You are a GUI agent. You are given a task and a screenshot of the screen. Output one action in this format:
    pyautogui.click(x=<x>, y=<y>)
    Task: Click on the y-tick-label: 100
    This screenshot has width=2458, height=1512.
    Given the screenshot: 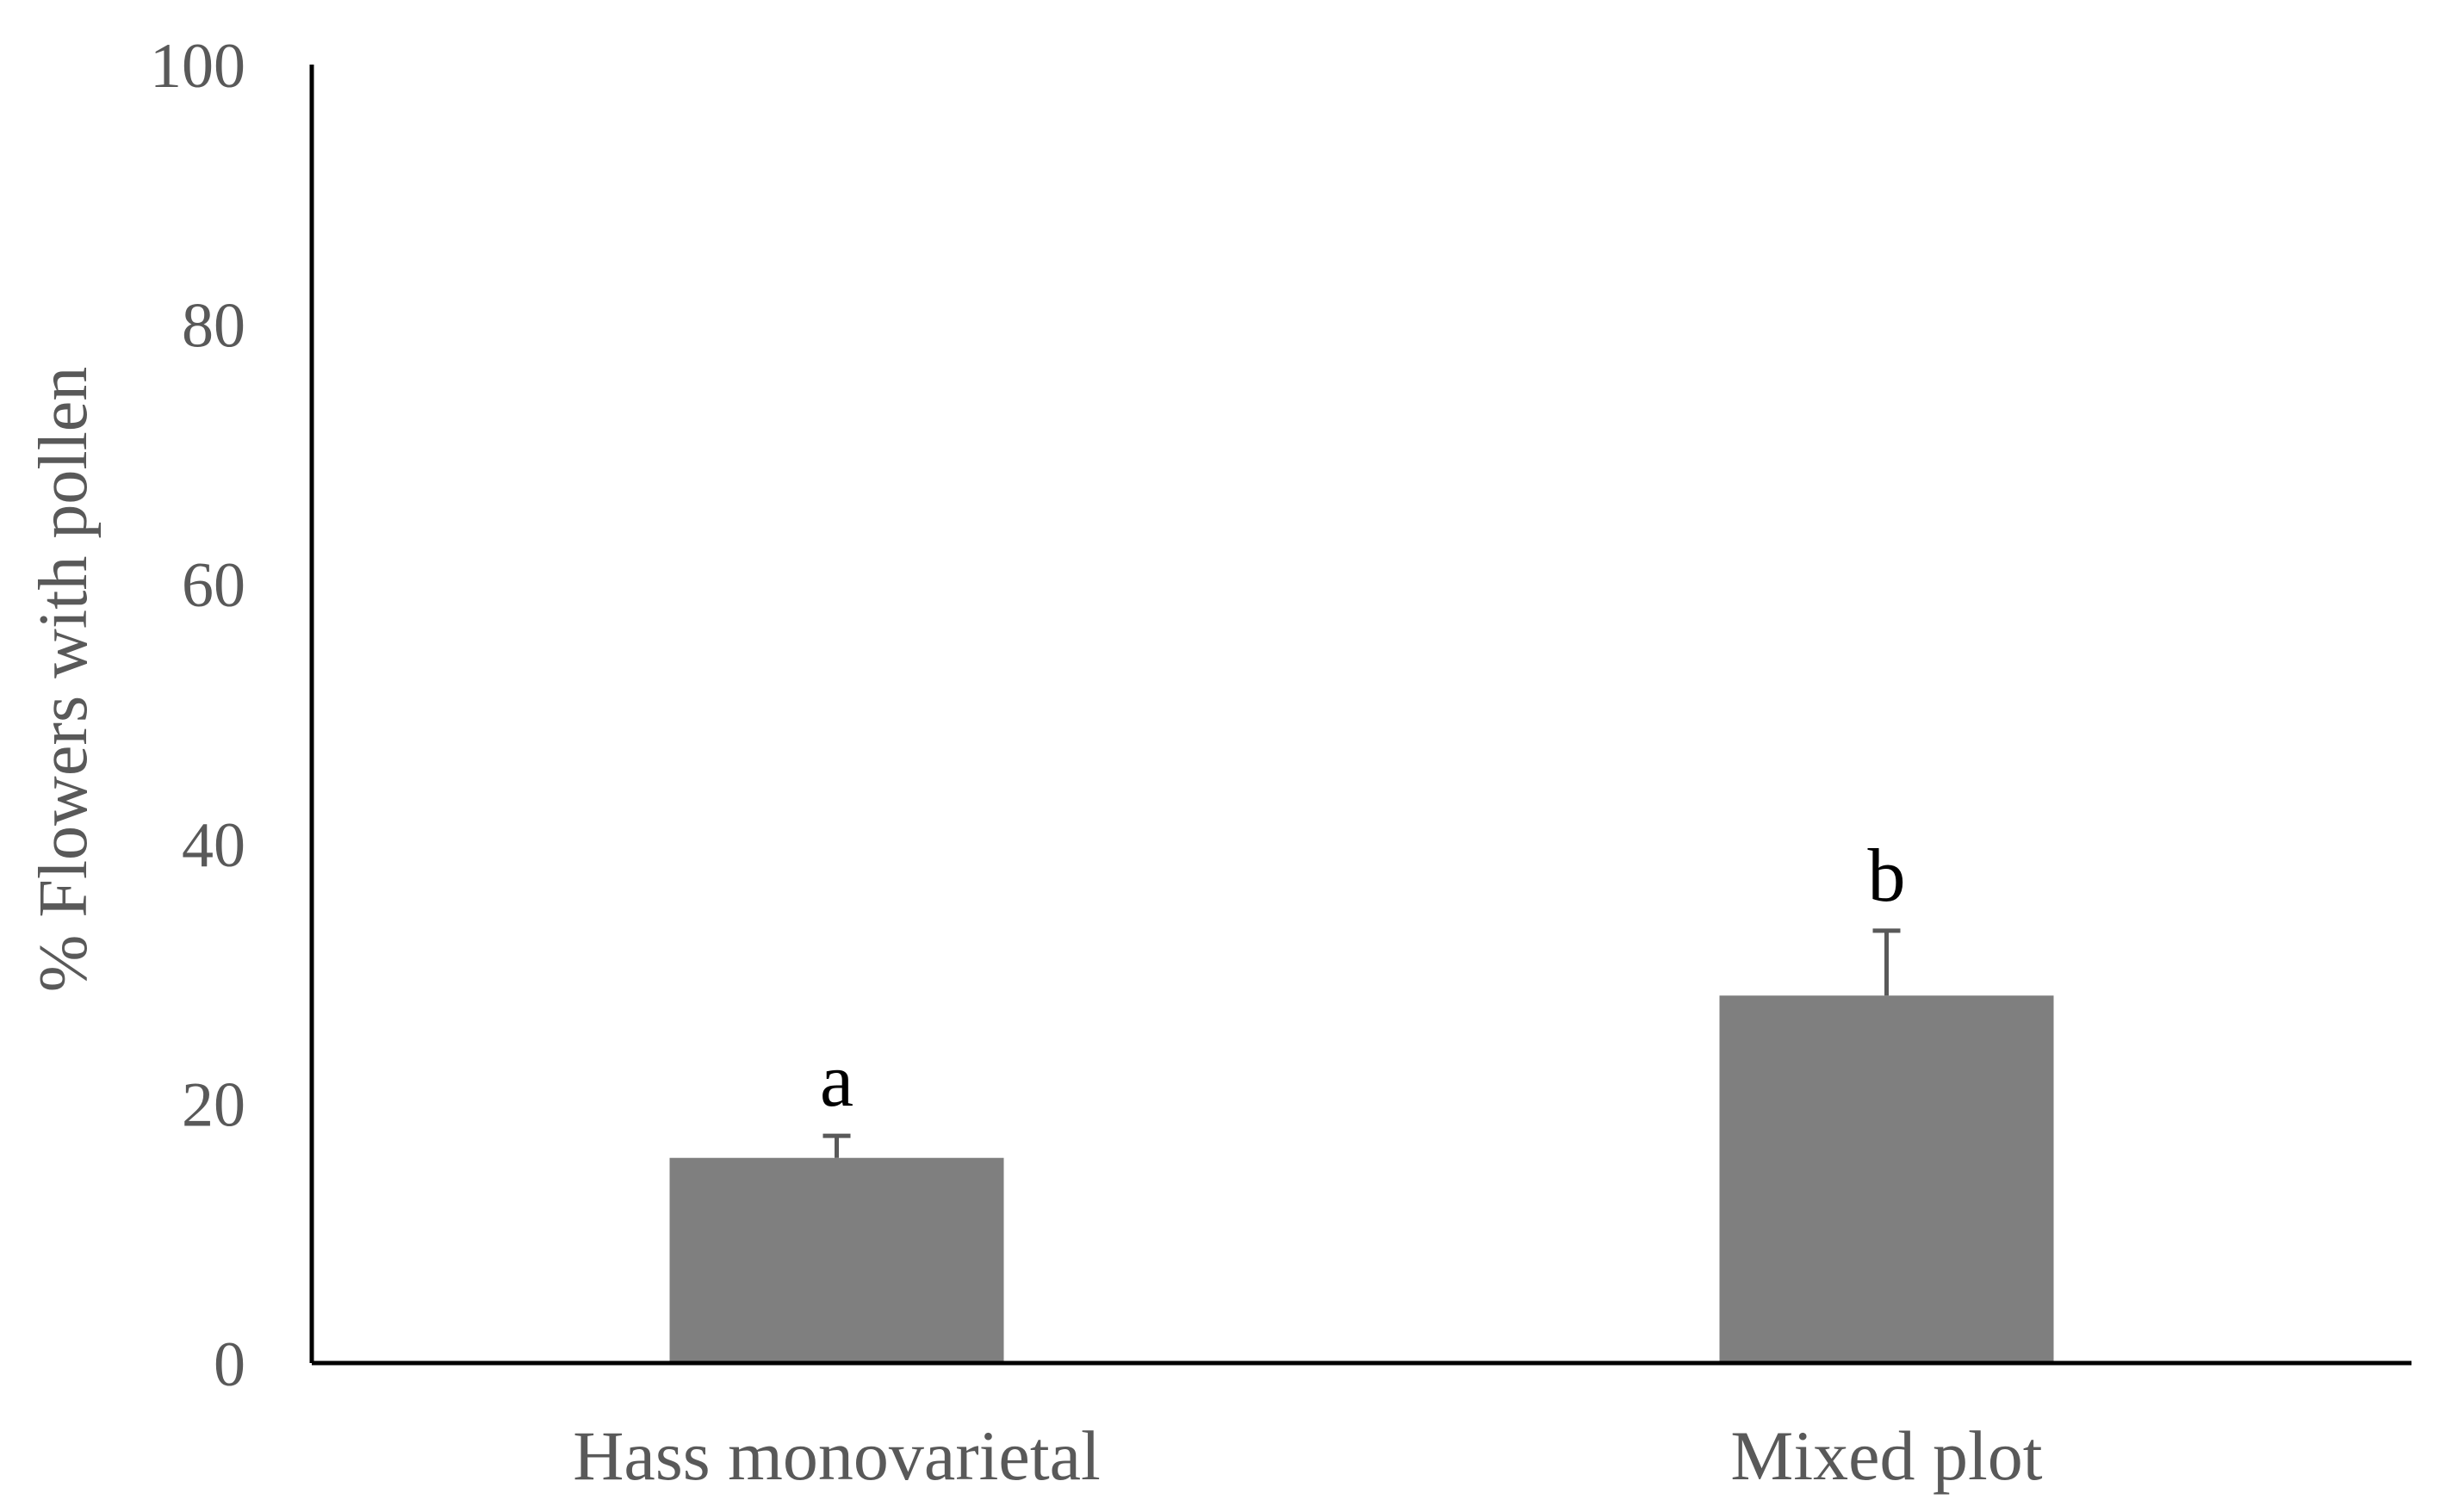 What is the action you would take?
    pyautogui.click(x=197, y=66)
    